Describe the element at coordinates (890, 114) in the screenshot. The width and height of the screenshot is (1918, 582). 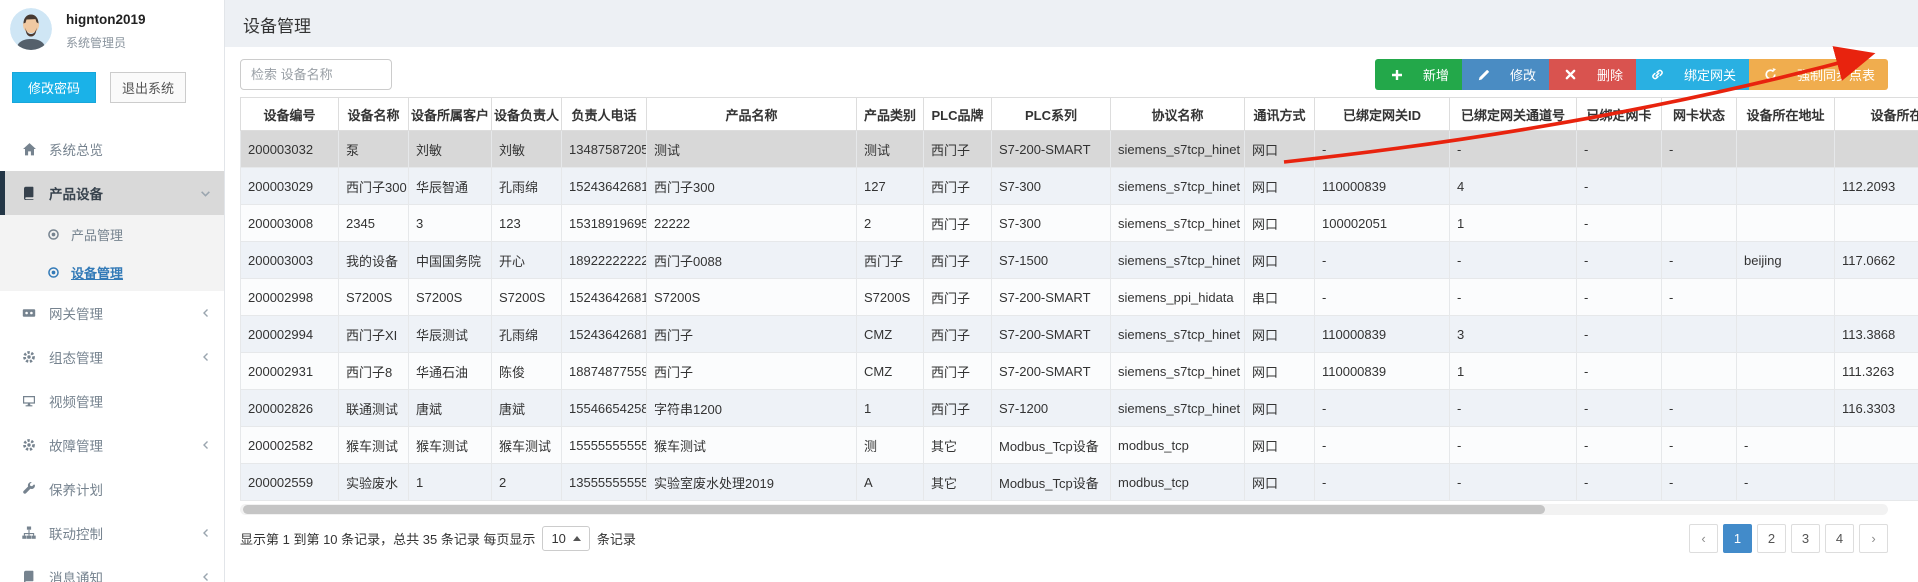
I see `column-header: 产品类别` at that location.